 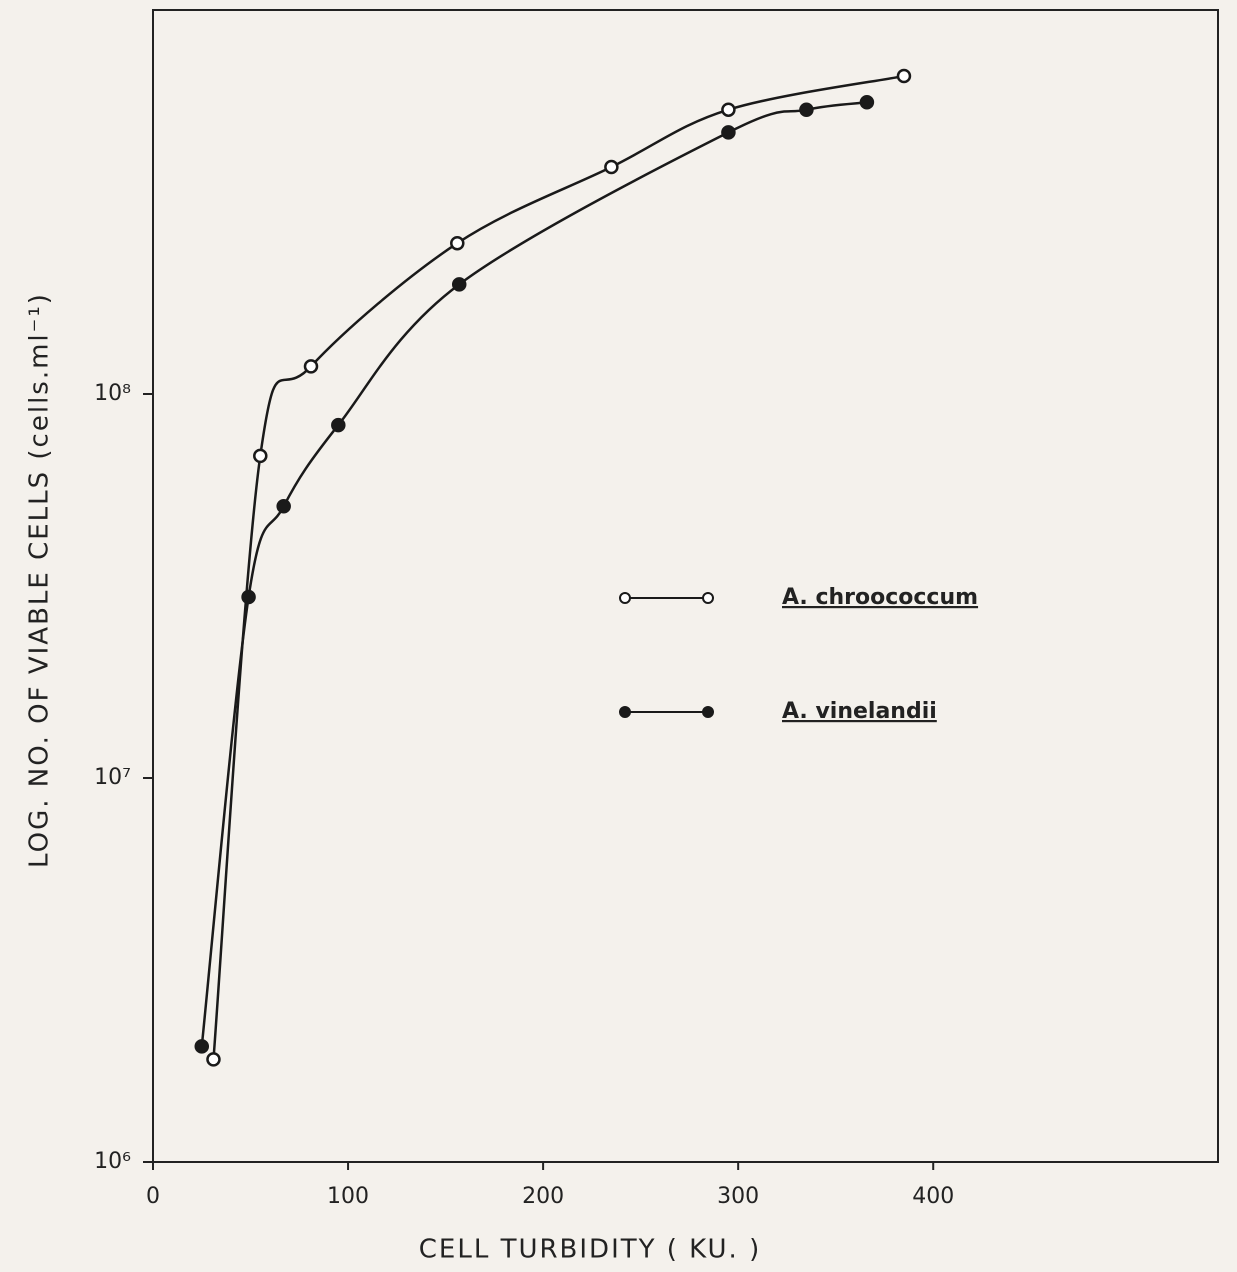 I want to click on x-axis-title: CELL TURBIDITY ( KU. ), so click(x=590, y=1250).